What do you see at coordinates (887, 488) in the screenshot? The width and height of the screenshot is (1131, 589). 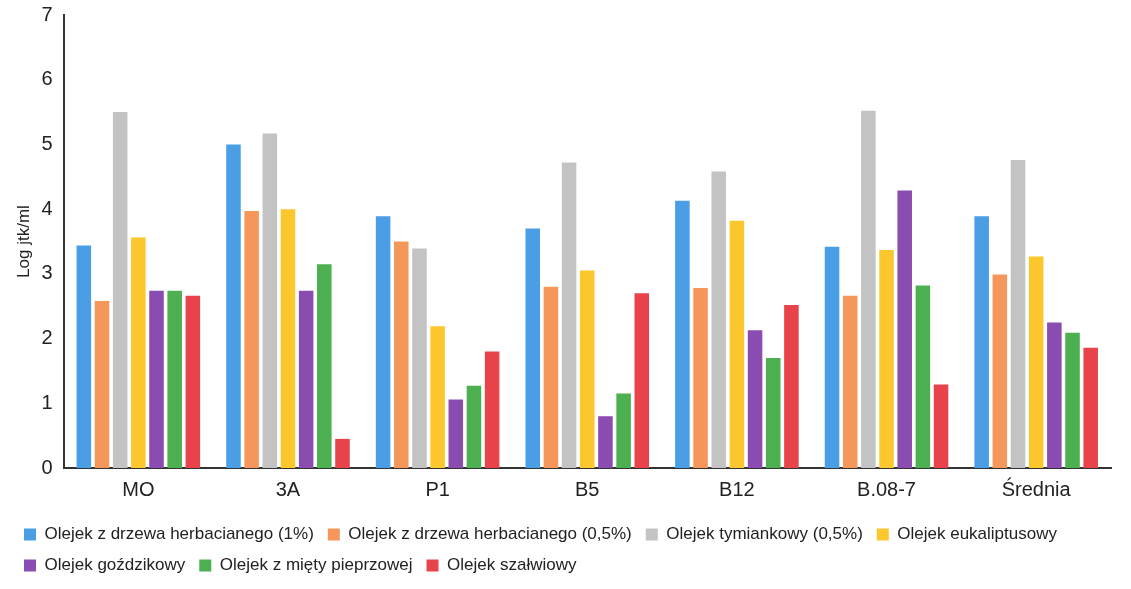 I see `x-tick-label: B.08-7` at bounding box center [887, 488].